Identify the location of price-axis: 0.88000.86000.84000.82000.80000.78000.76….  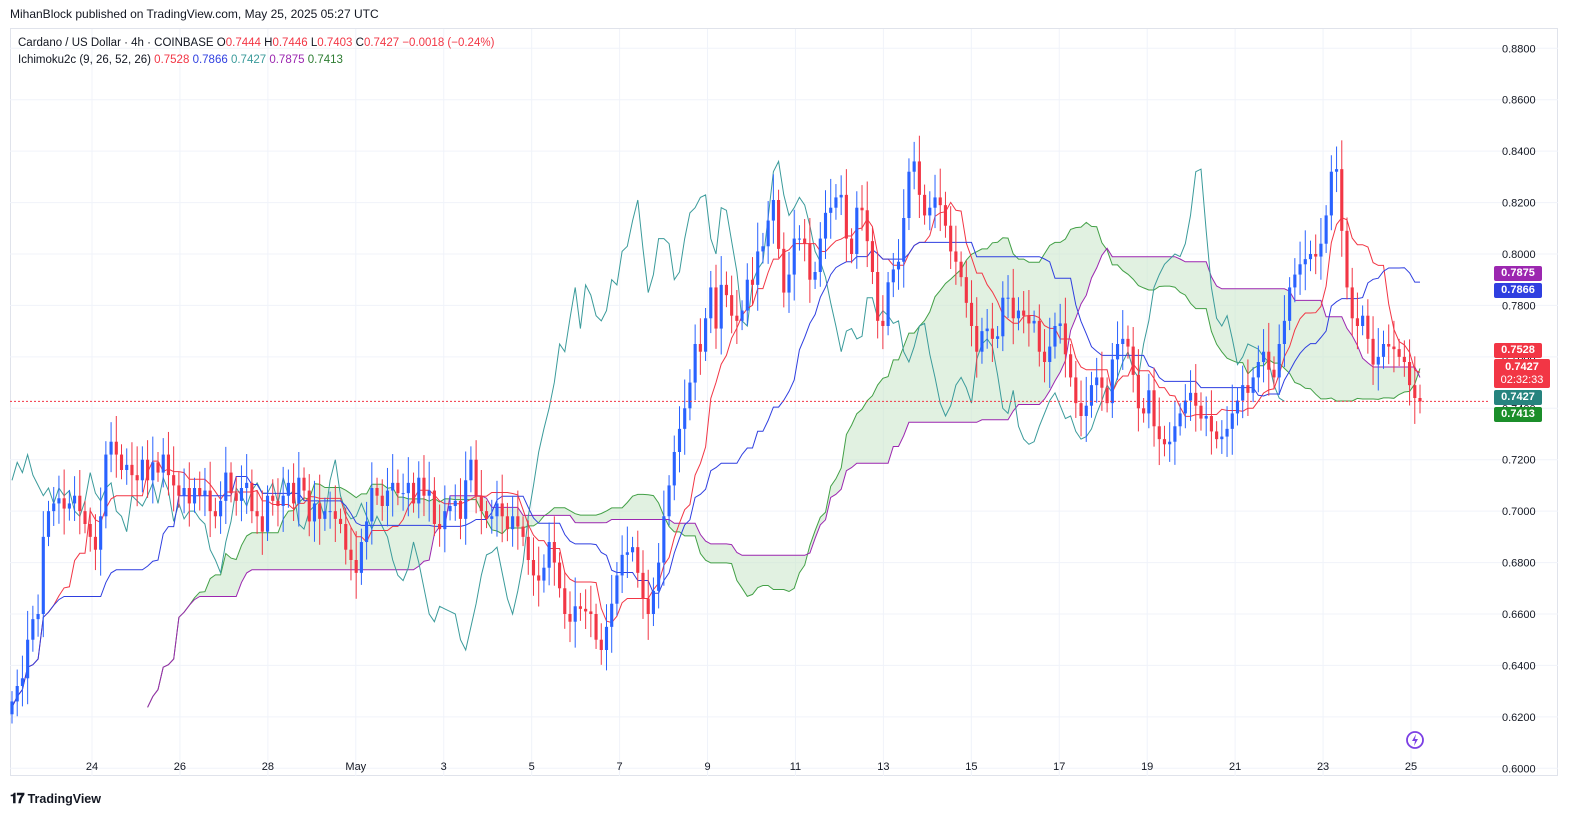
(1519, 409).